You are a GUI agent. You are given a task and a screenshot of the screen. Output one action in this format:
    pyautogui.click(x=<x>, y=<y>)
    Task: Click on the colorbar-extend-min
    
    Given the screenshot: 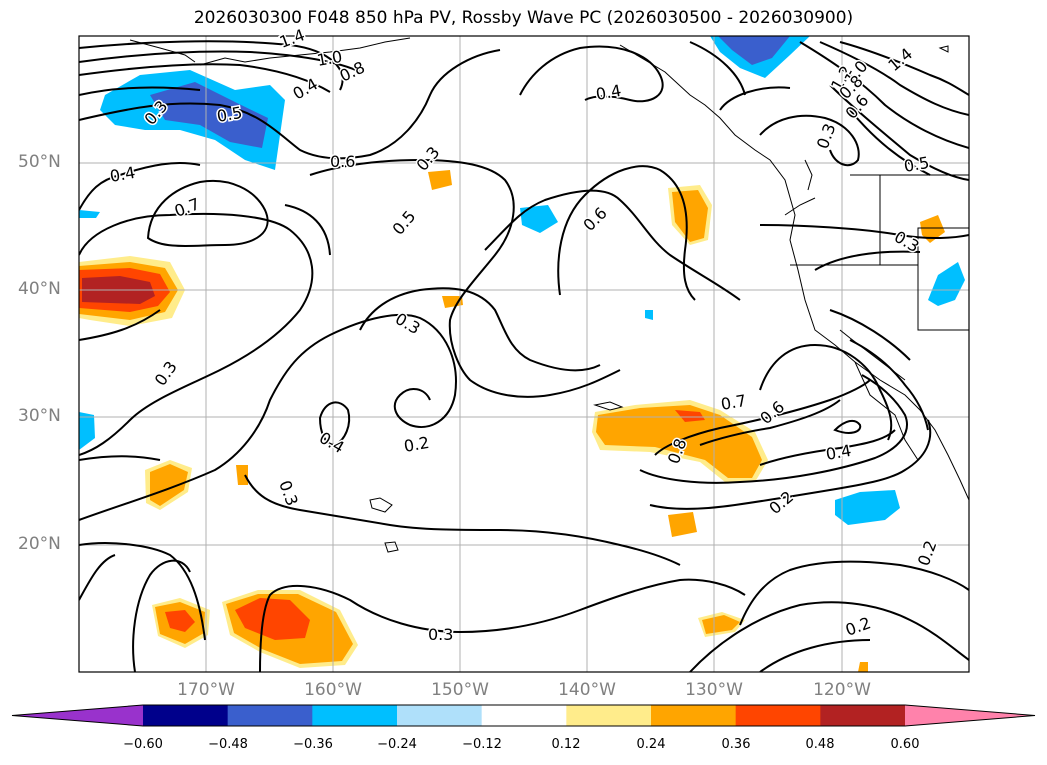 What is the action you would take?
    pyautogui.click(x=77, y=715)
    